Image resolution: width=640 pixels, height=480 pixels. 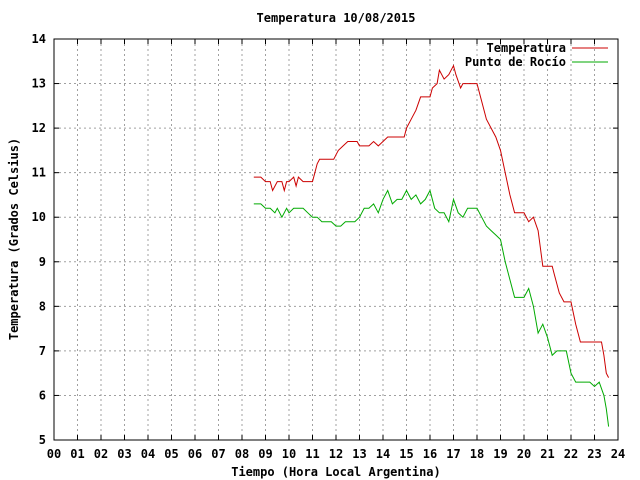 I want to click on y-tick-label: 10, so click(x=39, y=217).